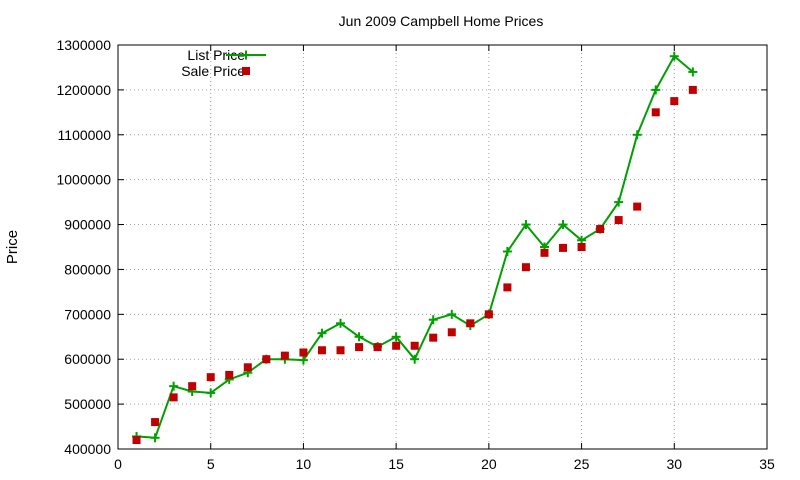 The width and height of the screenshot is (800, 480). What do you see at coordinates (118, 464) in the screenshot?
I see `x-tick-label: 0` at bounding box center [118, 464].